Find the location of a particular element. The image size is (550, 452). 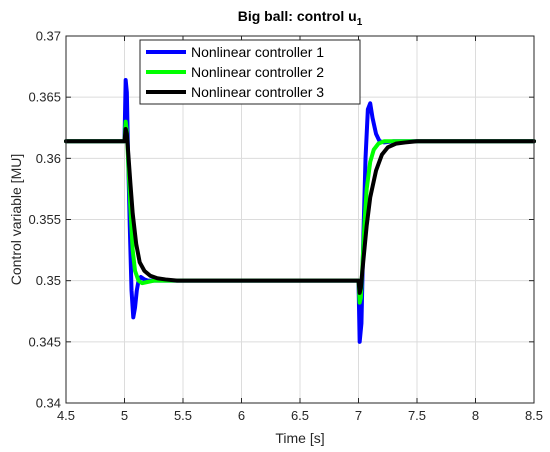

y-tick-label: 0.37 is located at coordinates (48, 36).